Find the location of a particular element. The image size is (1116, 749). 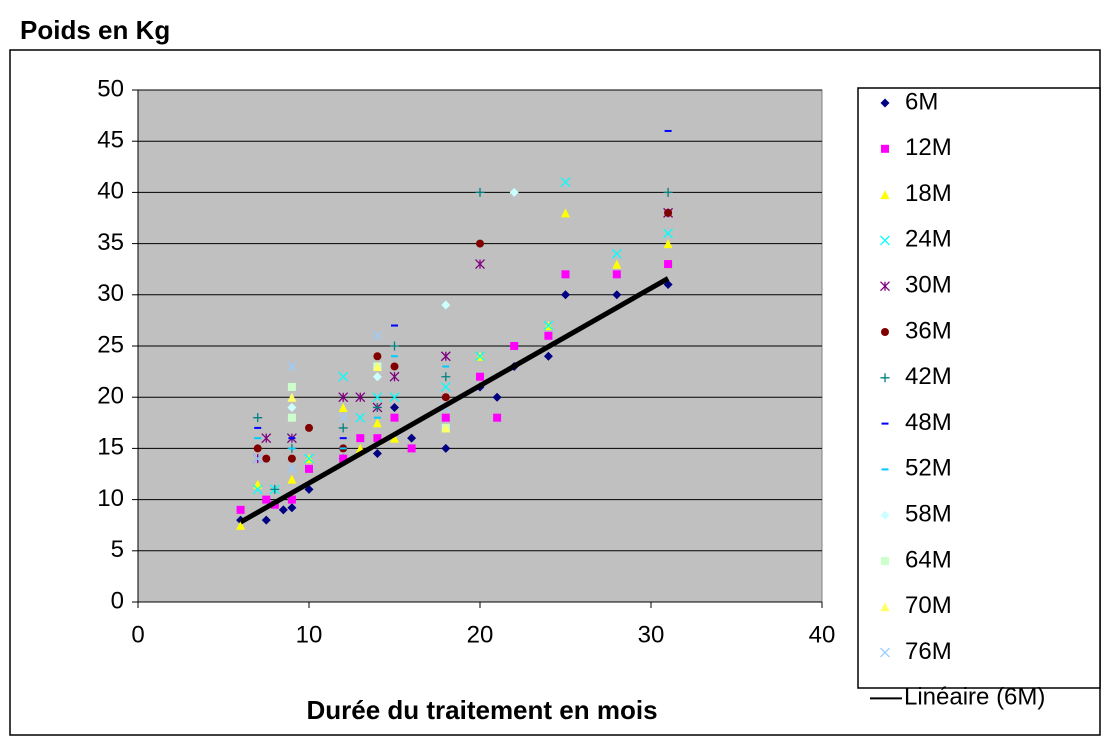

legend-label: 42M is located at coordinates (928, 376).